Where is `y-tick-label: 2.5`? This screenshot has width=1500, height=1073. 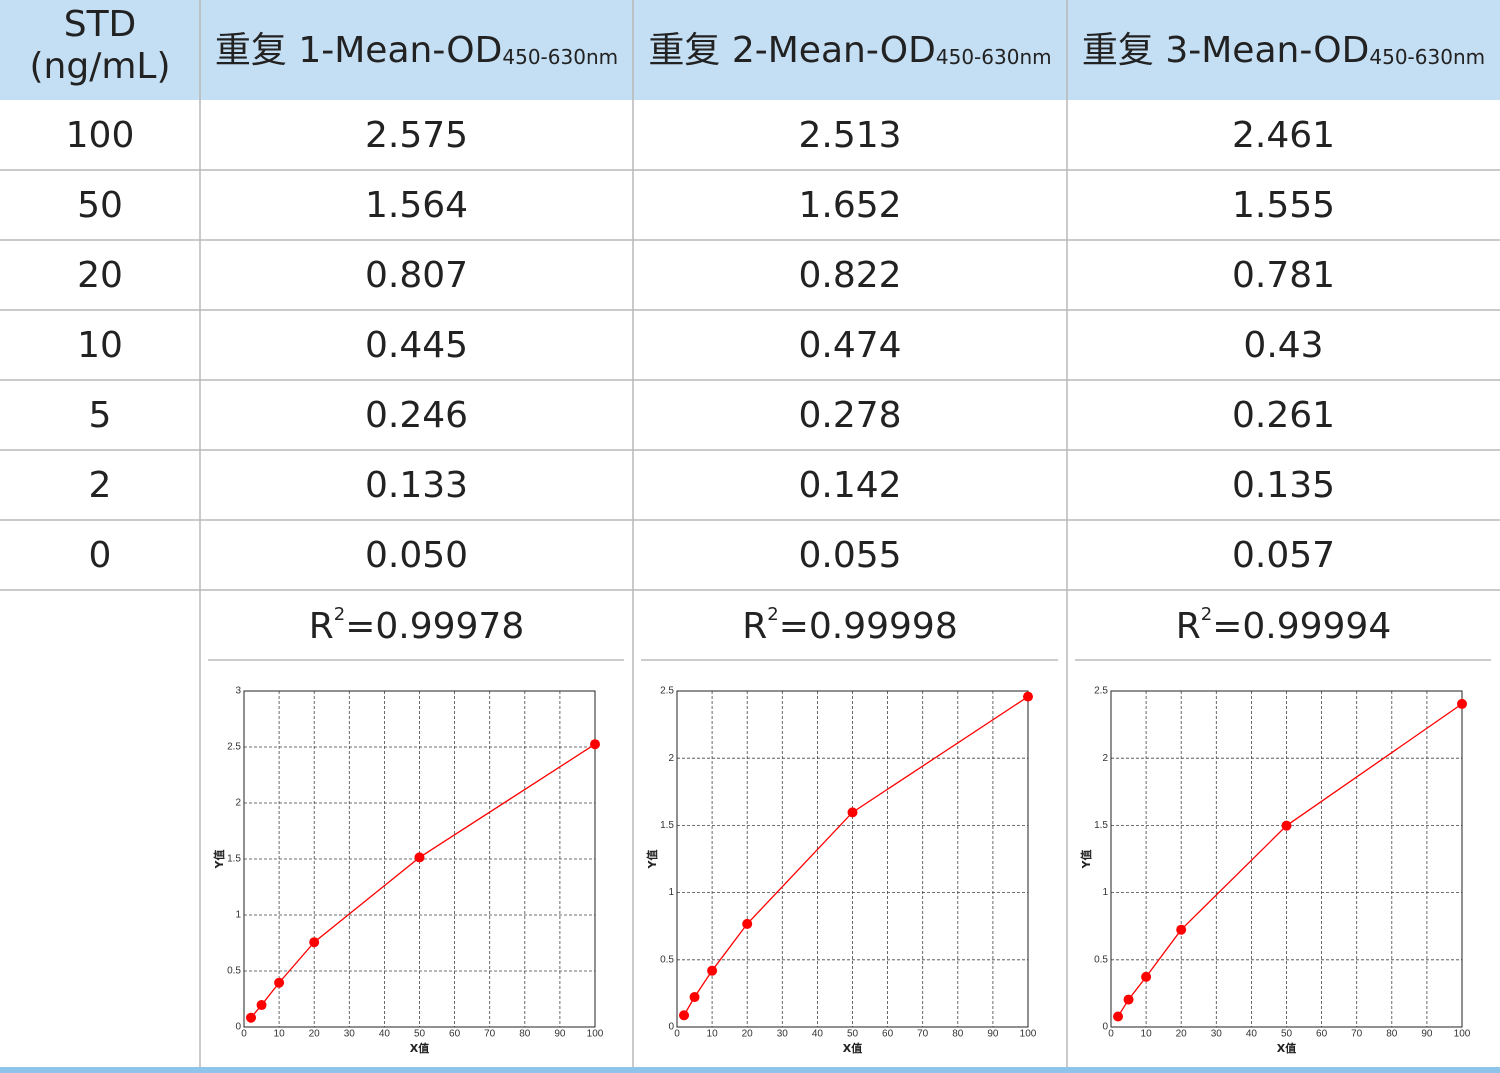 y-tick-label: 2.5 is located at coordinates (234, 747).